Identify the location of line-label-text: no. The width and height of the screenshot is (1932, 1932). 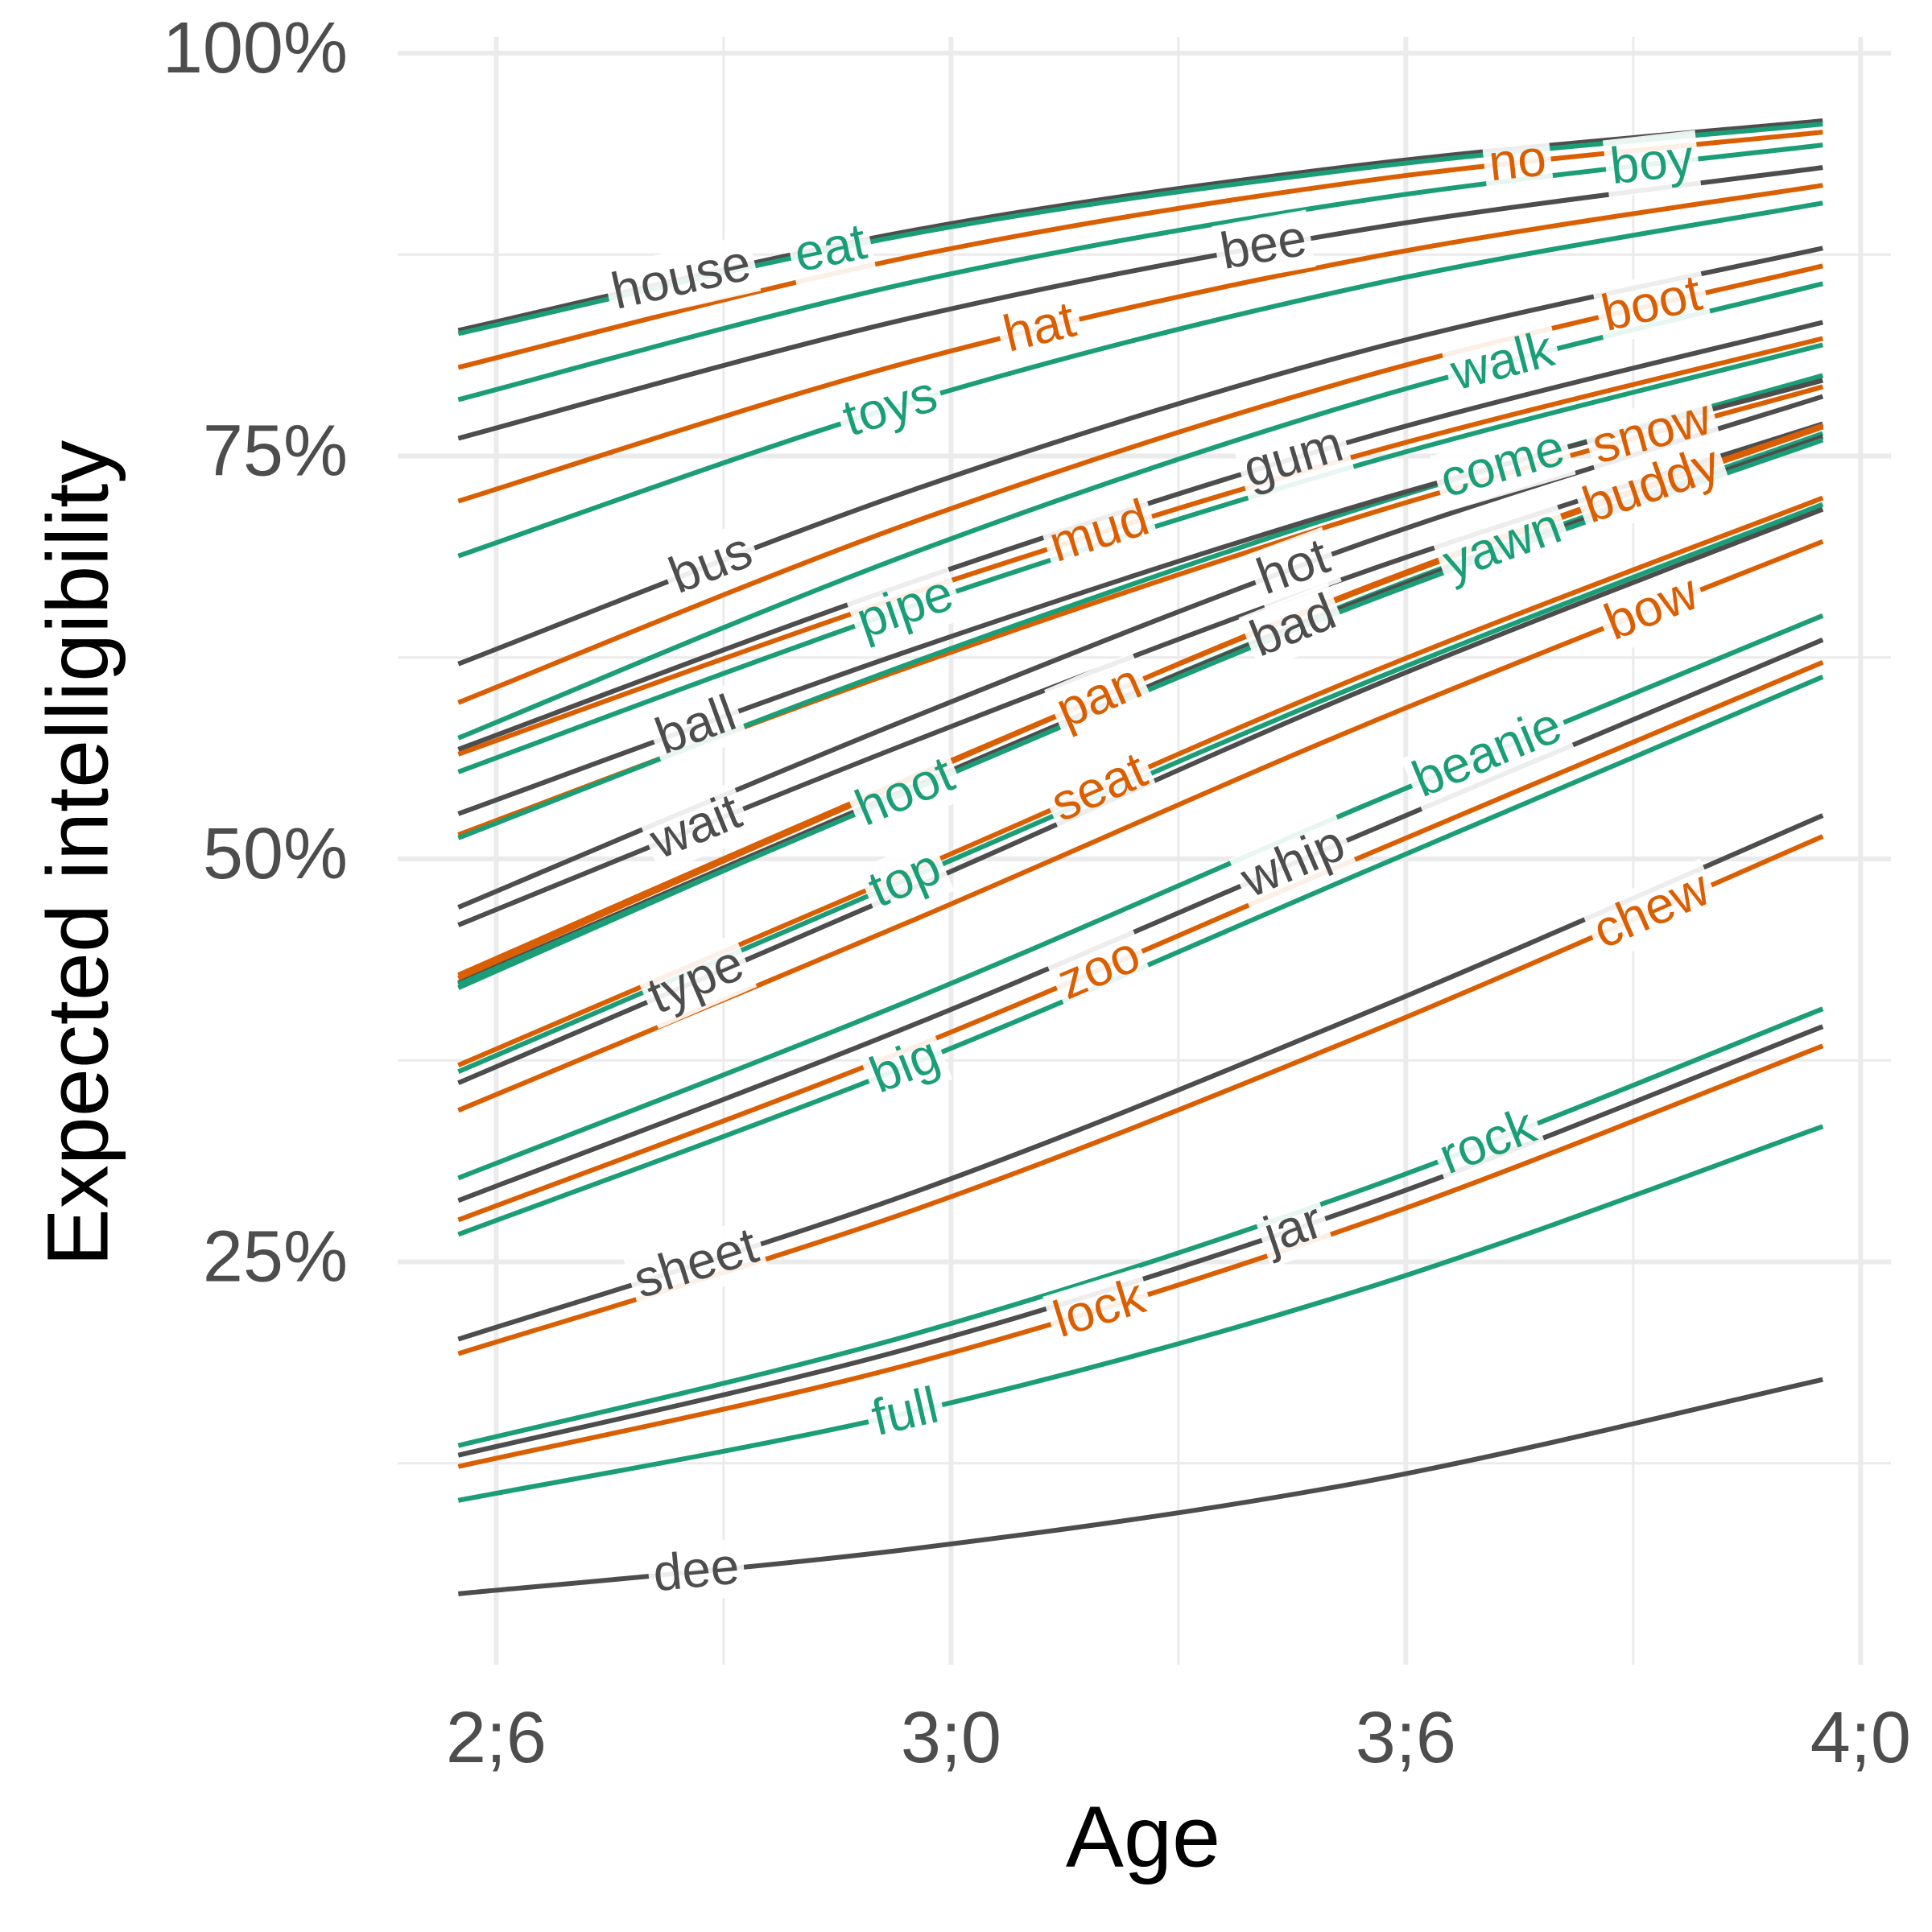
(1518, 160).